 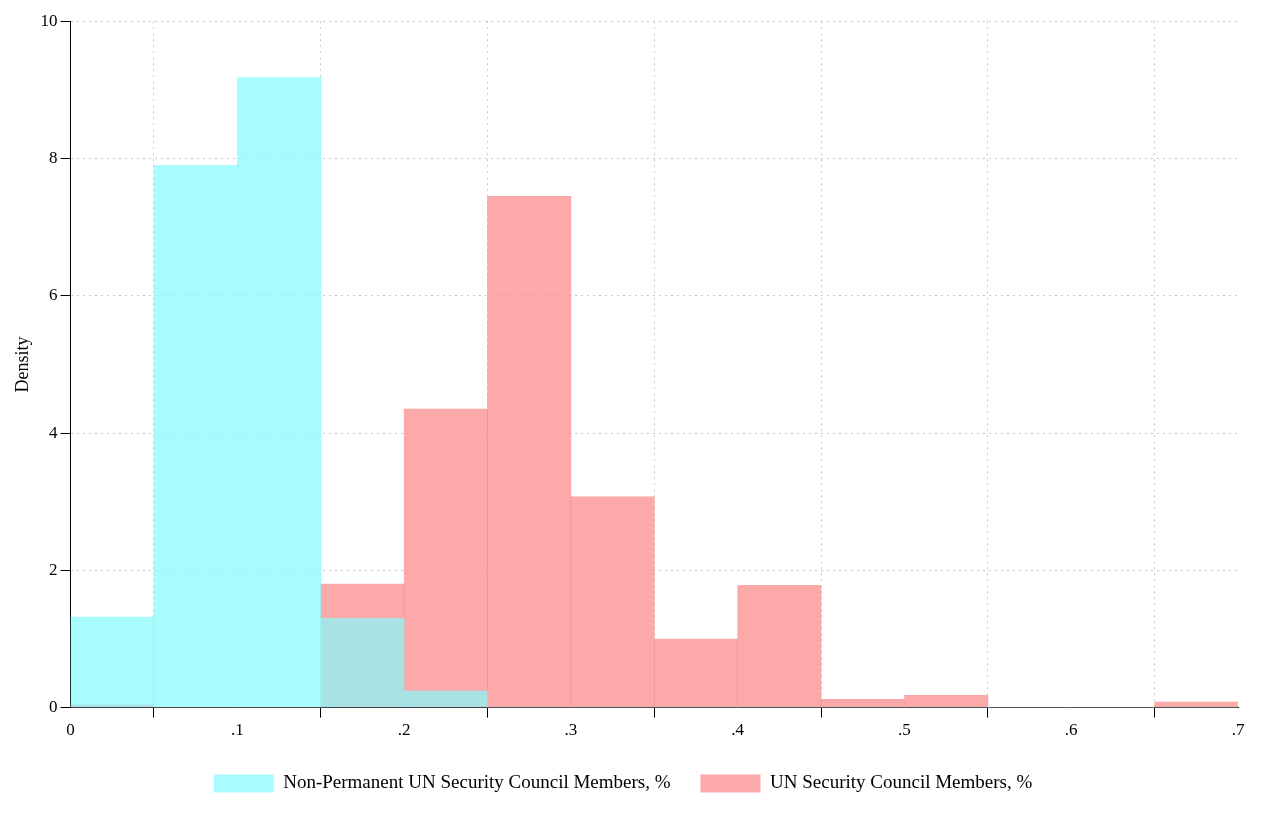 I want to click on x-tick-label: 0, so click(x=70, y=730).